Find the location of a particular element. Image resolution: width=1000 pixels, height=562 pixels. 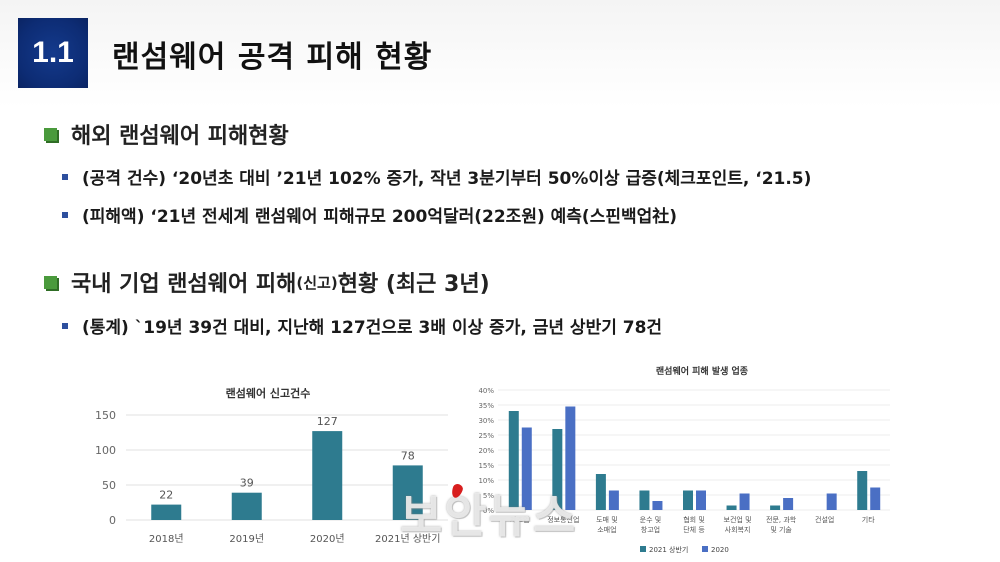

watermark: 보안뉴스 is located at coordinates (489, 516).